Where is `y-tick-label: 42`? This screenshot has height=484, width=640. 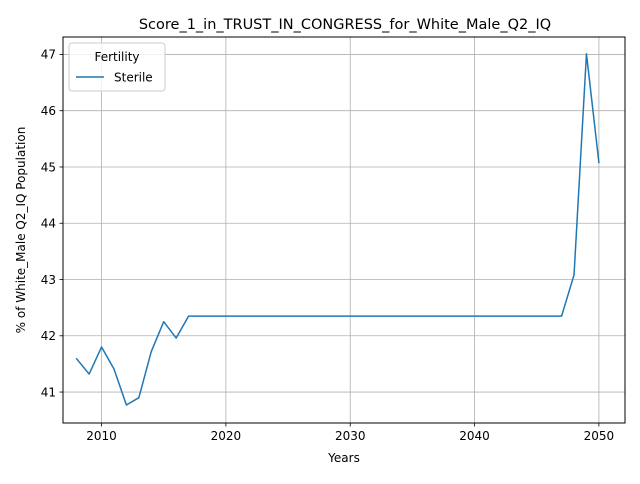 y-tick-label: 42 is located at coordinates (48, 336).